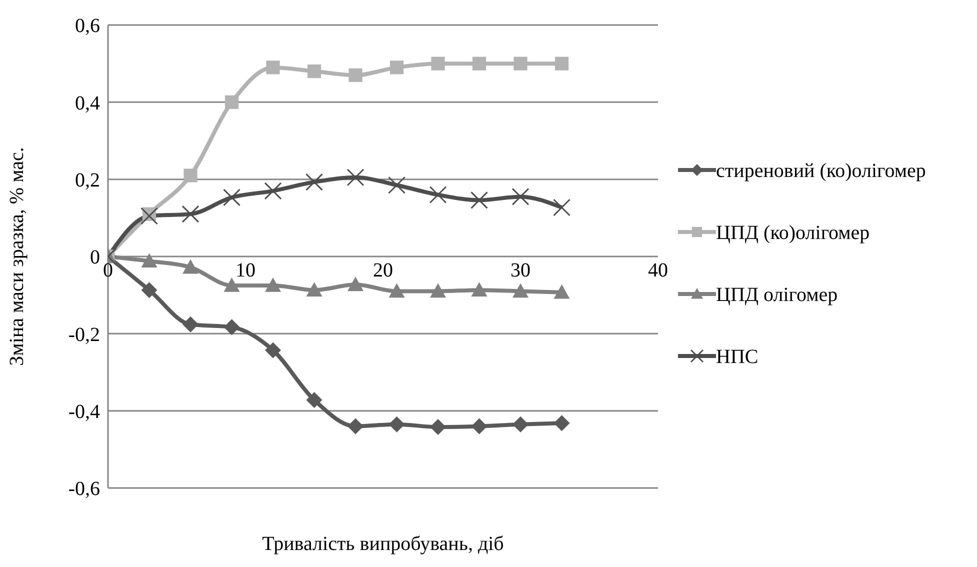 This screenshot has height=567, width=977. Describe the element at coordinates (383, 544) in the screenshot. I see `x-axis-title: Тривалість випробувань, діб` at that location.